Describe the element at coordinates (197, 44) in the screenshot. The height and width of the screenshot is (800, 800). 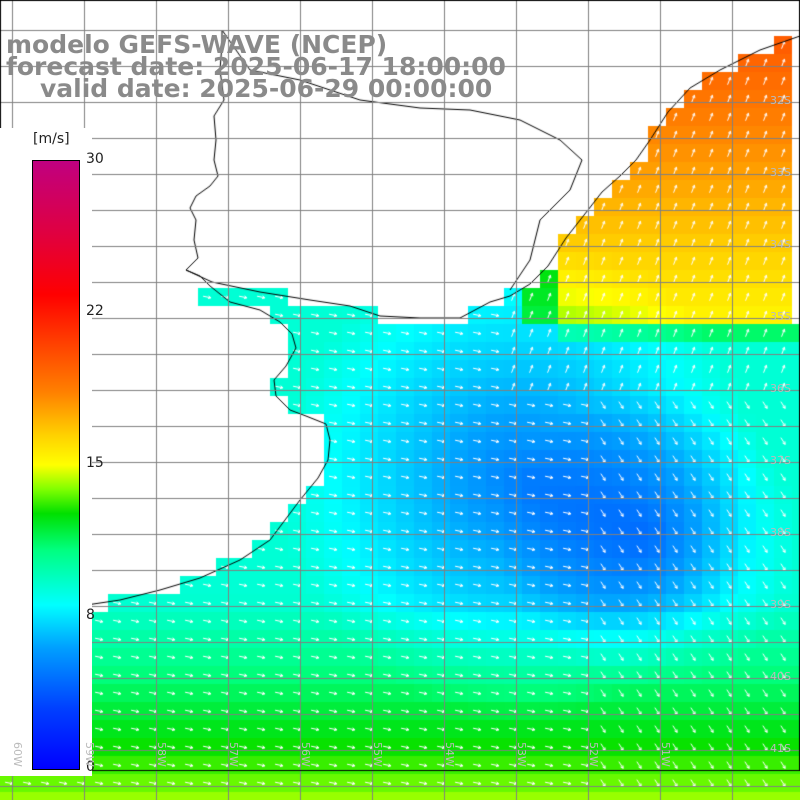
I see `model-title: modelo GEFS-WAVE (NCEP)` at that location.